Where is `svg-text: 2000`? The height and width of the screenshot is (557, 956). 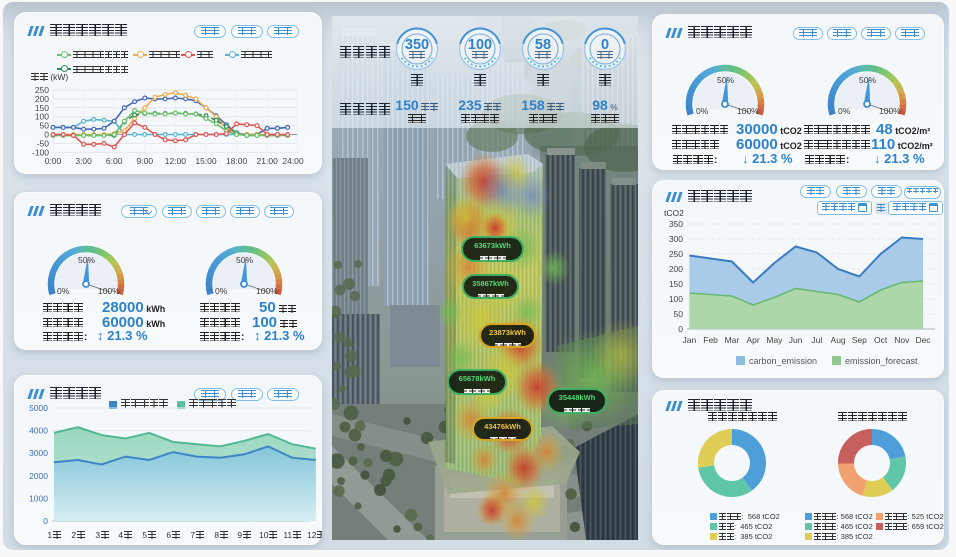
svg-text: 2000 is located at coordinates (38, 476).